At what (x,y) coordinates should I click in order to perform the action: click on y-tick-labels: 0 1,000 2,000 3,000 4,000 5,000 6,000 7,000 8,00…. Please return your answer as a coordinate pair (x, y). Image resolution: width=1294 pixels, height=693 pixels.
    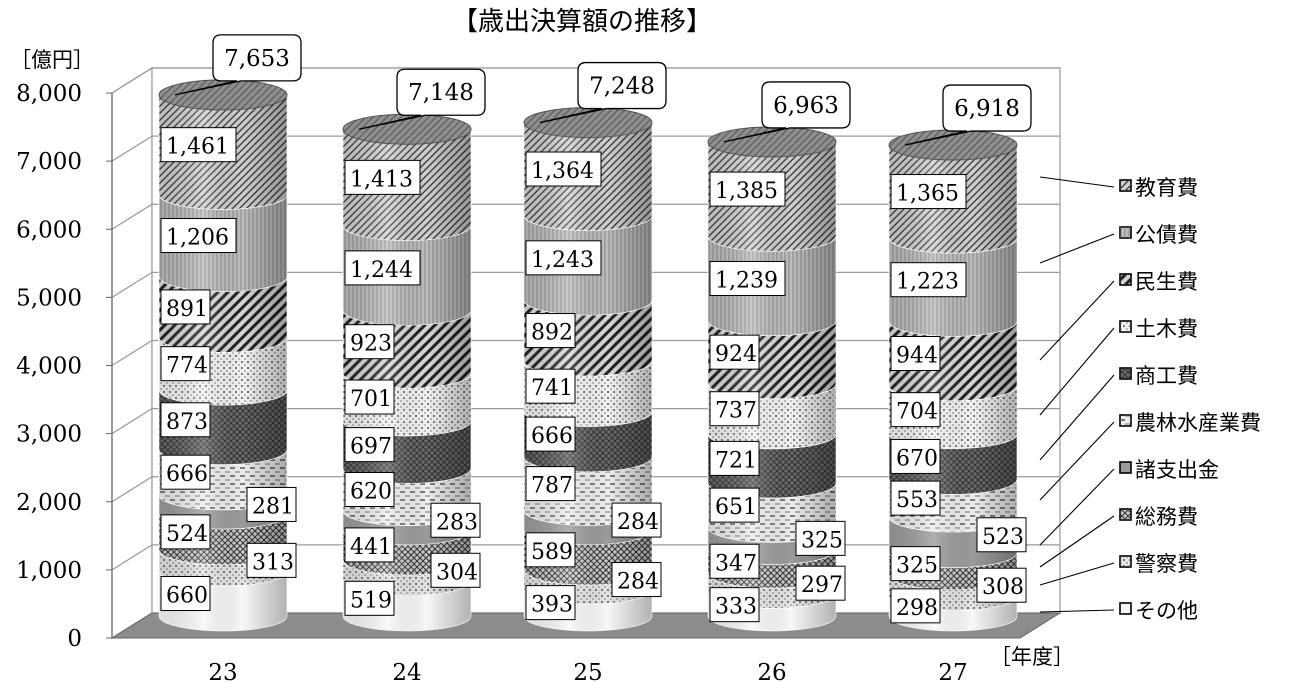
    Looking at the image, I should click on (64, 366).